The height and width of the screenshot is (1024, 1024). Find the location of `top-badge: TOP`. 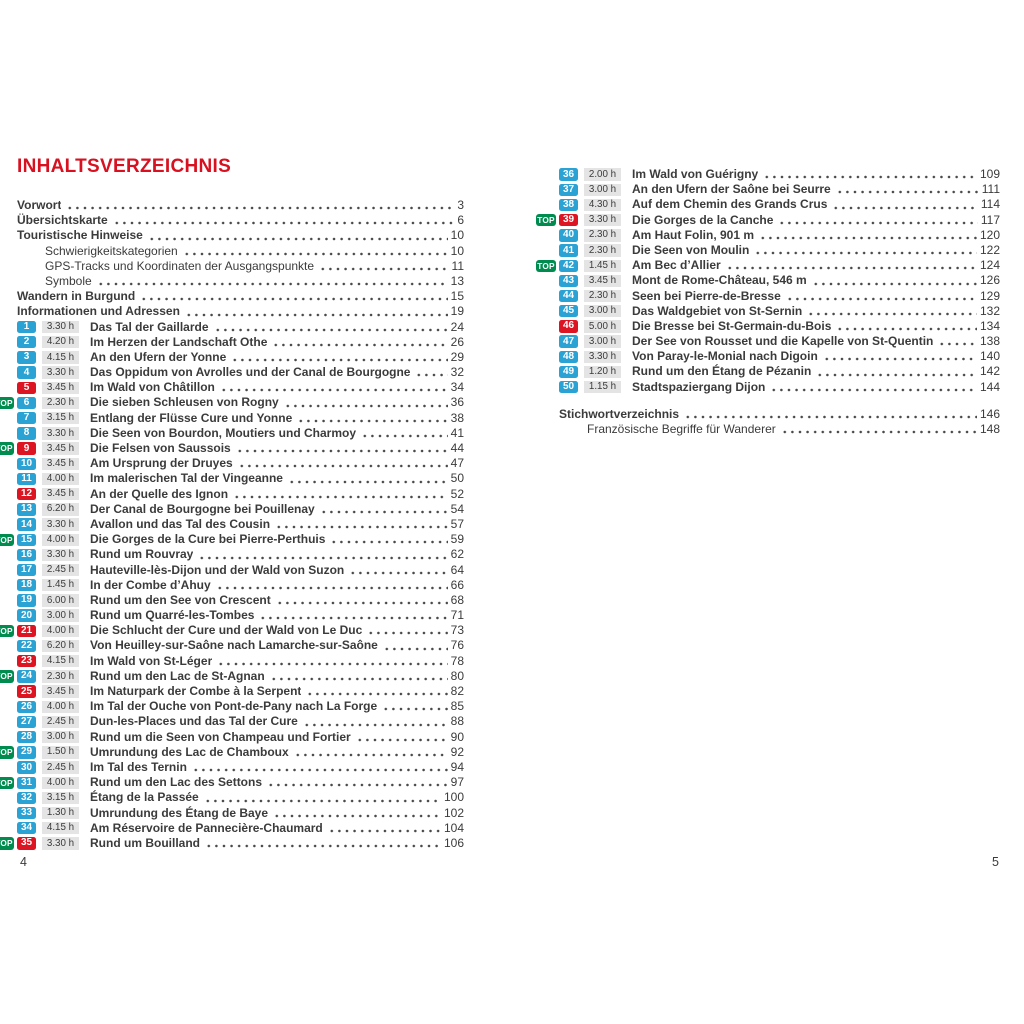

top-badge: TOP is located at coordinates (7, 676).